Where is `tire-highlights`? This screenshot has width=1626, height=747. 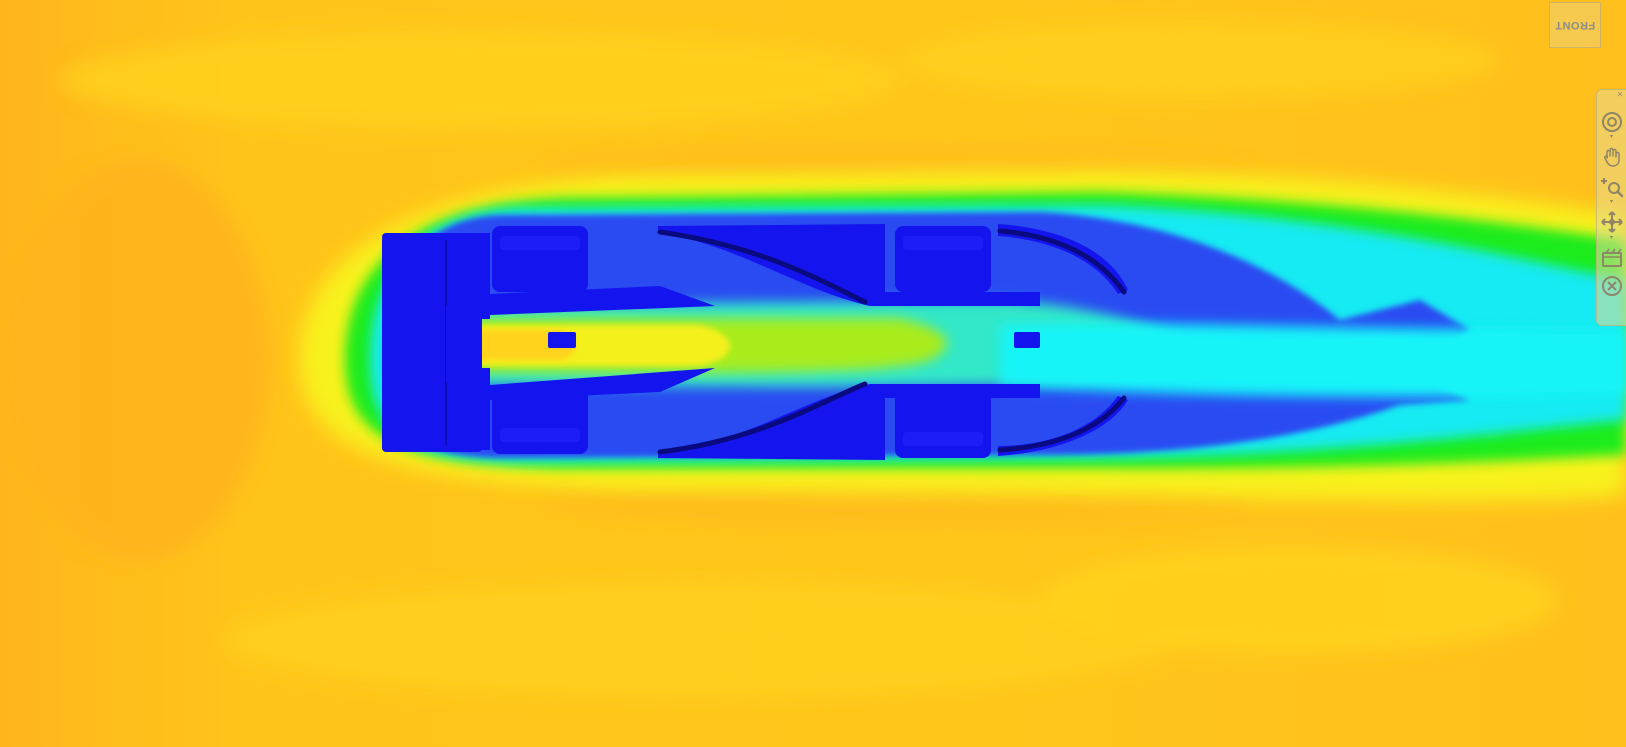
tire-highlights is located at coordinates (741, 341).